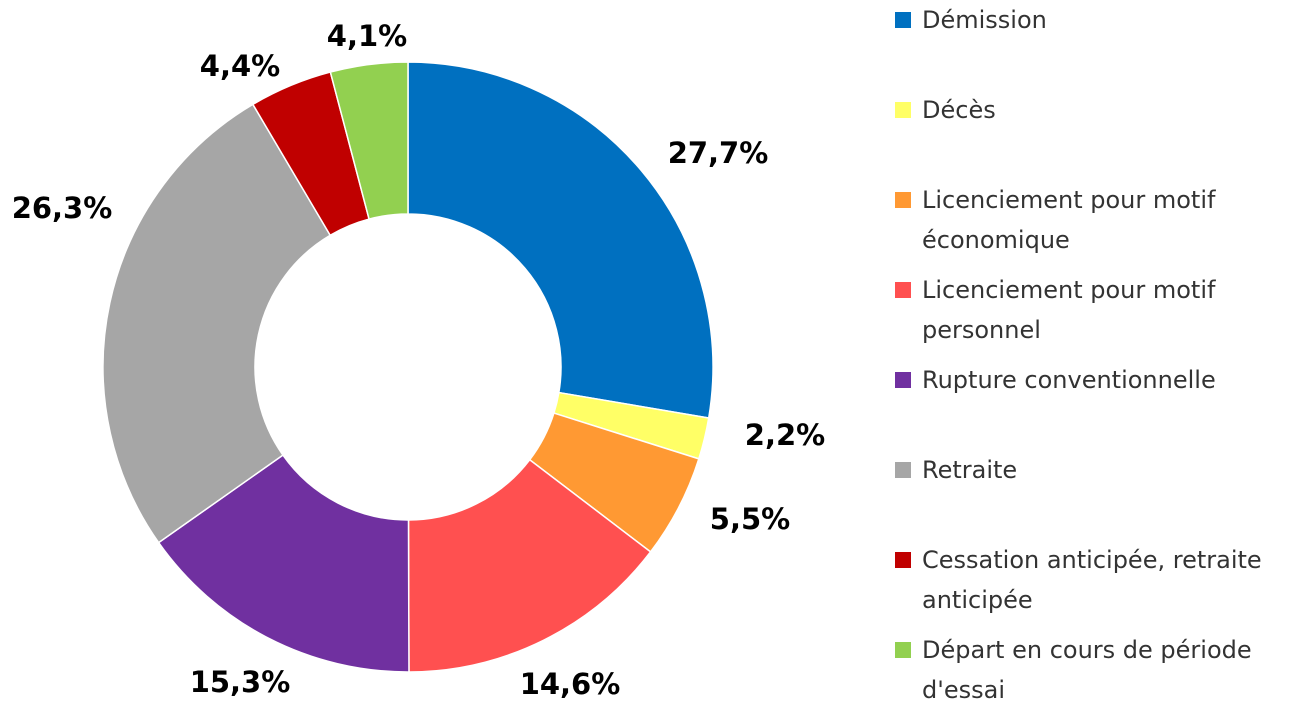  I want to click on legend-item: Retraite, so click(1095, 470).